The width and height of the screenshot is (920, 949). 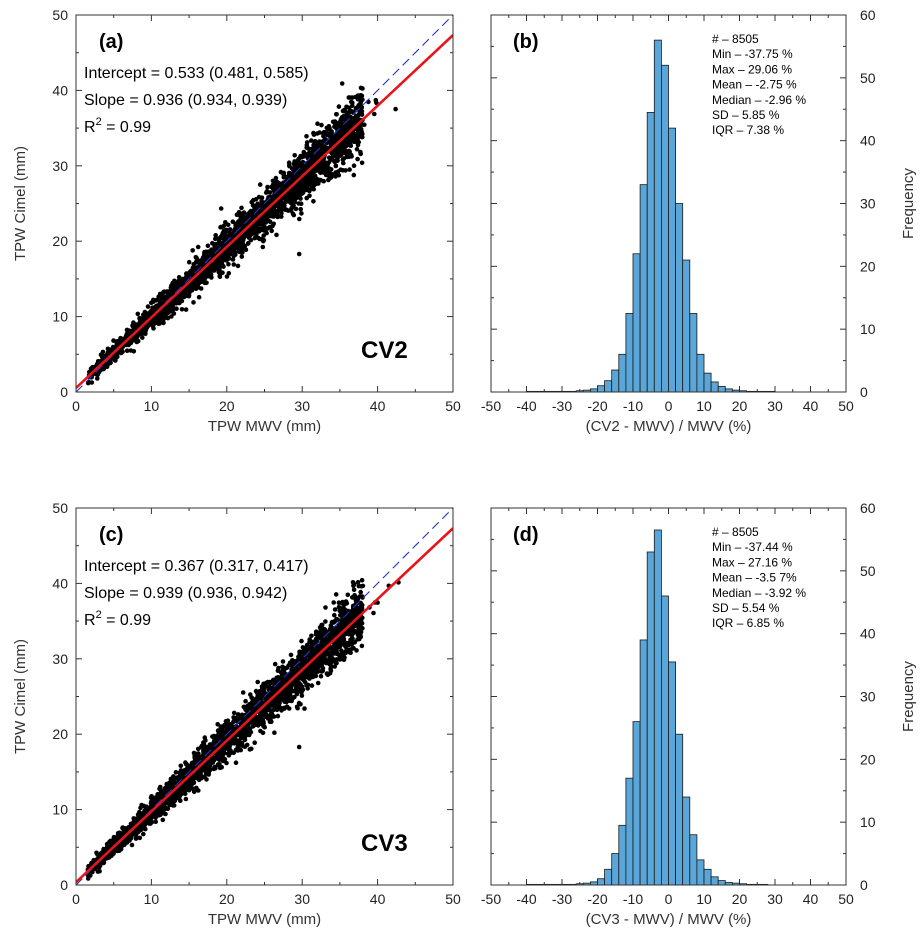 What do you see at coordinates (754, 85) in the screenshot?
I see `summary-stat: Mean – -2.75 %` at bounding box center [754, 85].